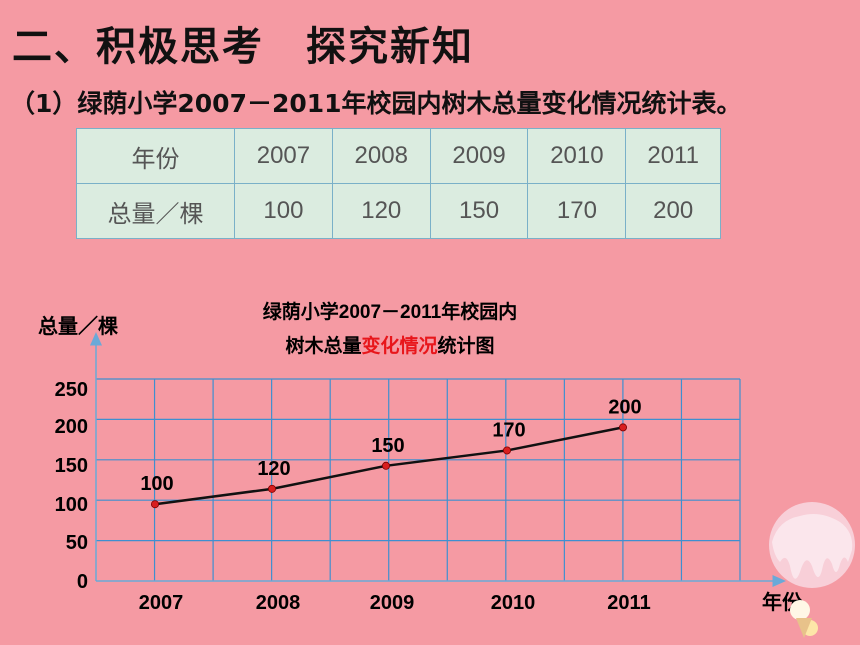 This screenshot has height=645, width=860. I want to click on y-tick-label: 0, so click(82, 582).